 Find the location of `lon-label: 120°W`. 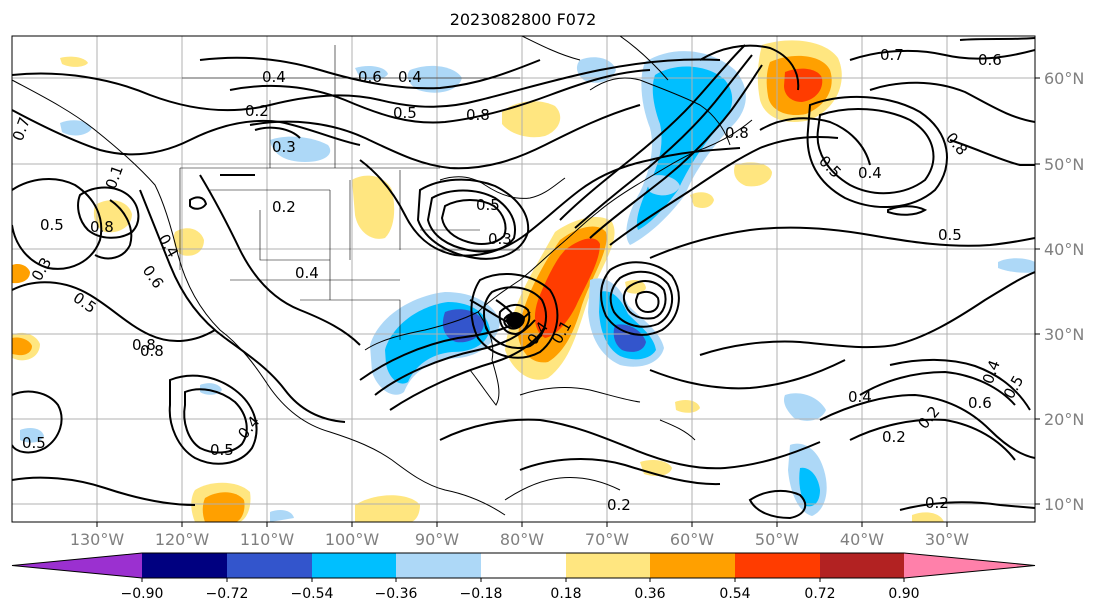

lon-label: 120°W is located at coordinates (182, 539).